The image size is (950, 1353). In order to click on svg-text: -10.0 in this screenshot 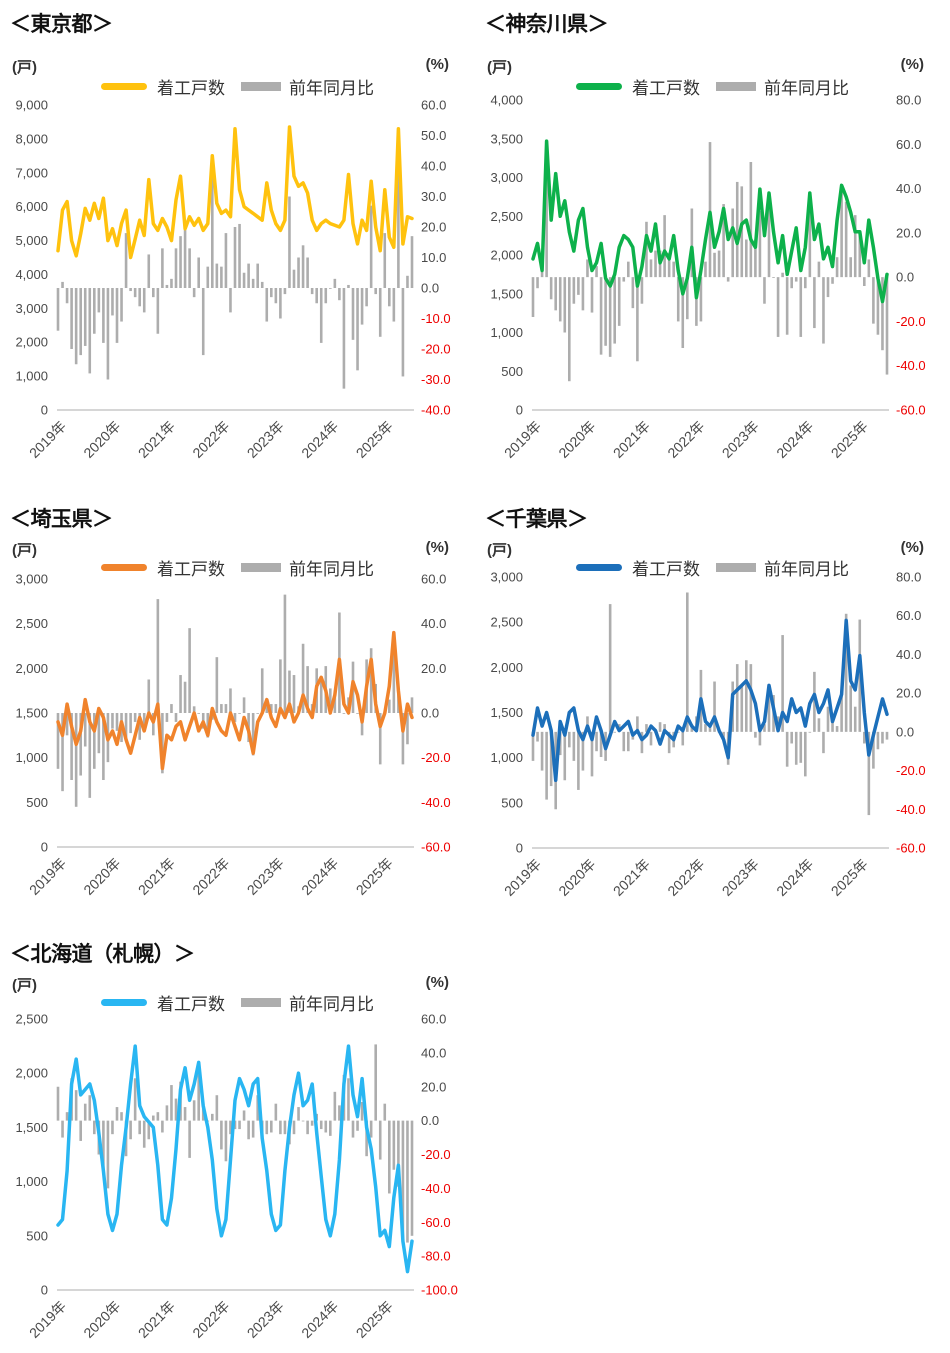, I will do `click(436, 318)`.